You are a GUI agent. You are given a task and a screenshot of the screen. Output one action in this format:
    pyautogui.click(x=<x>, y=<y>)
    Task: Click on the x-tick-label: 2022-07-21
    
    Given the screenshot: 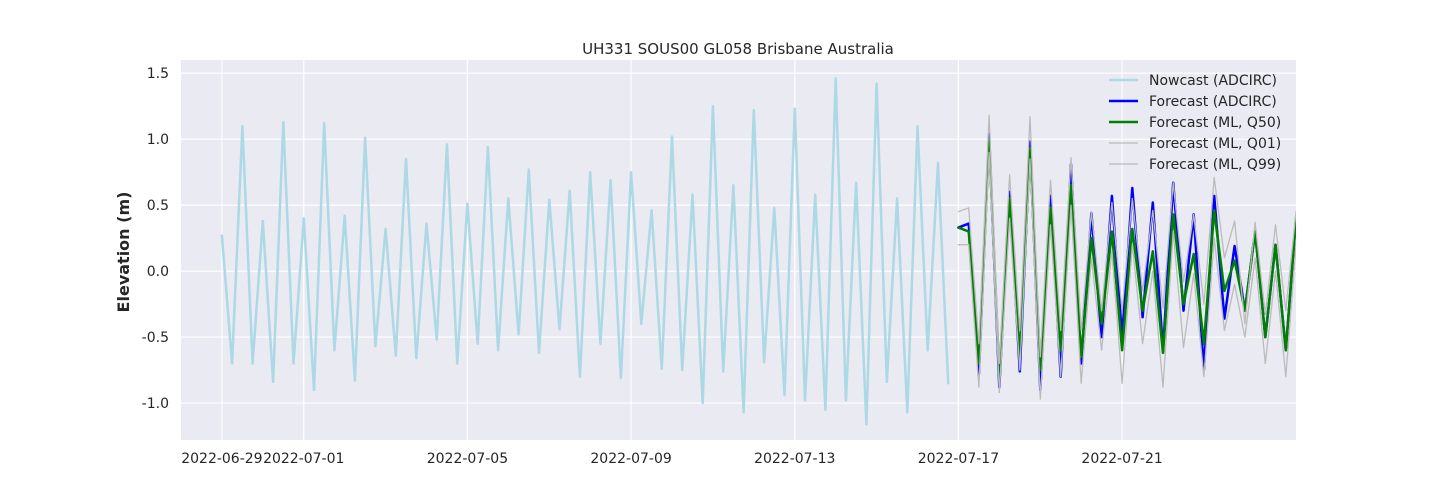 What is the action you would take?
    pyautogui.click(x=1121, y=459)
    